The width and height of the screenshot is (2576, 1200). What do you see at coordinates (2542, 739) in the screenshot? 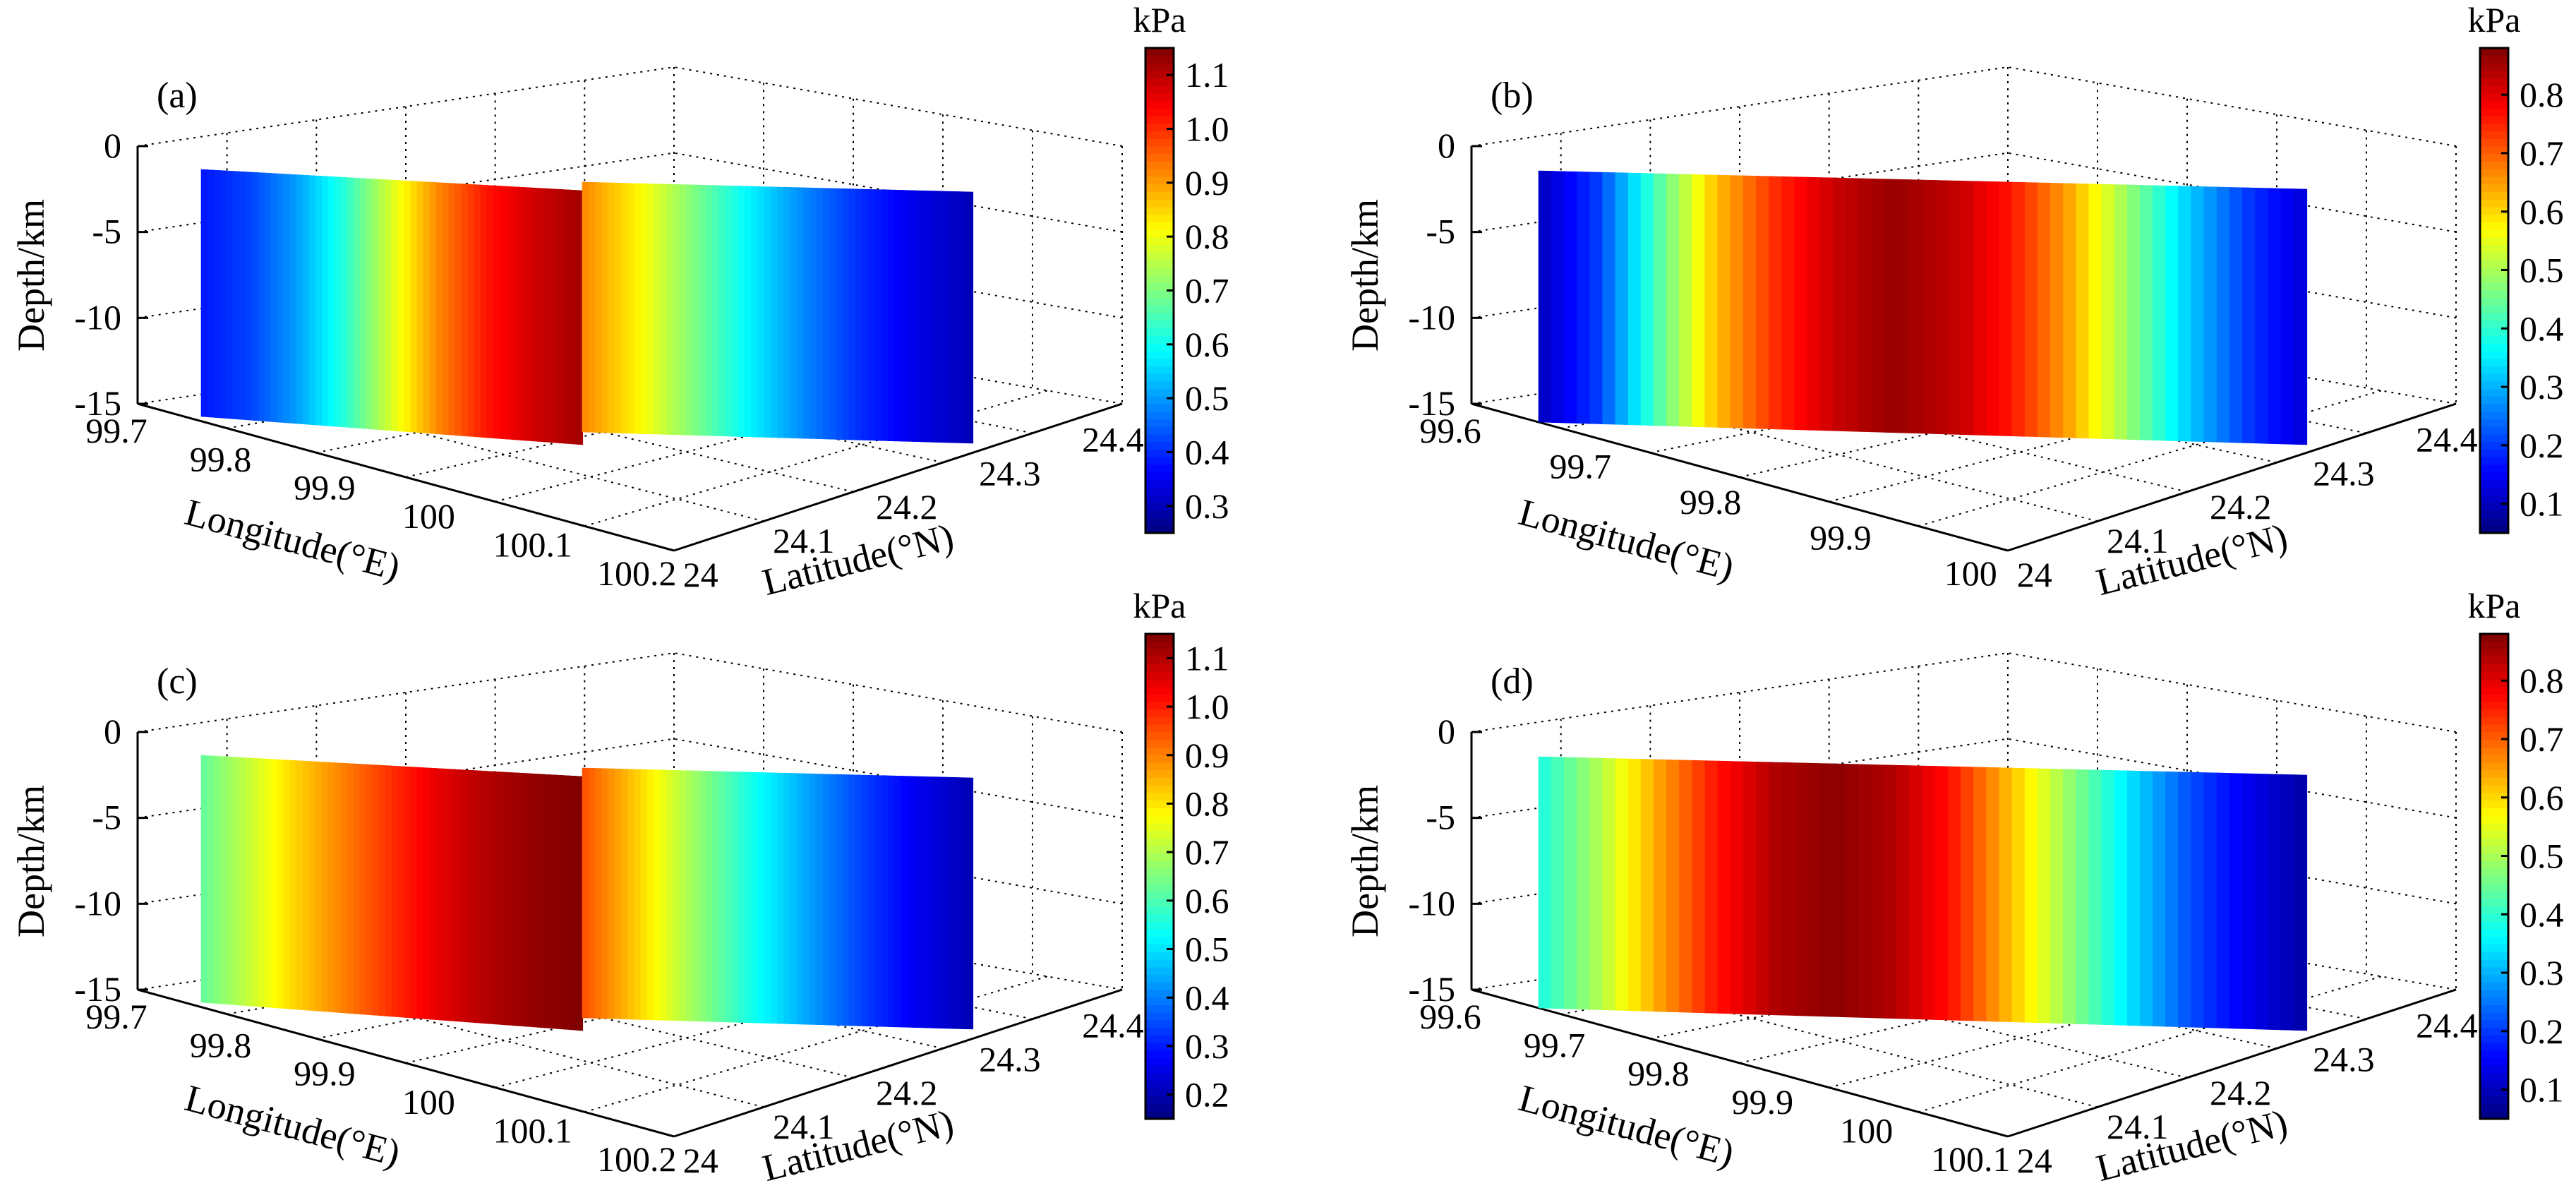
I see `colorbar-tick-label: 0.7` at bounding box center [2542, 739].